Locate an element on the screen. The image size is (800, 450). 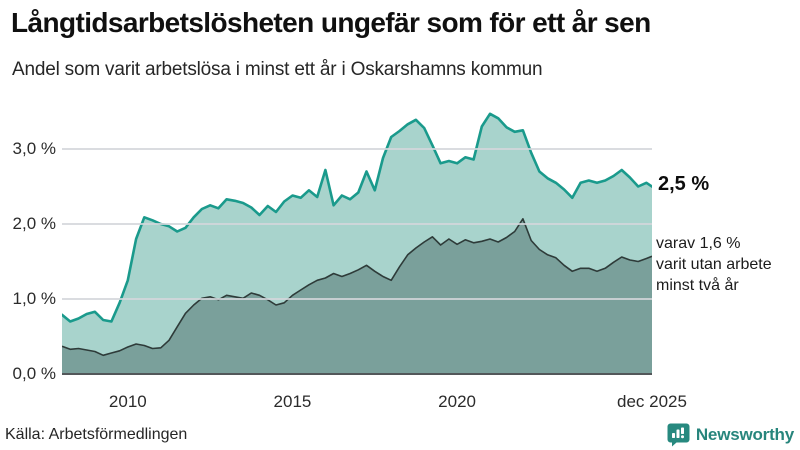
annotation-twoyear-line1: varav 1,6 % is located at coordinates (698, 243).